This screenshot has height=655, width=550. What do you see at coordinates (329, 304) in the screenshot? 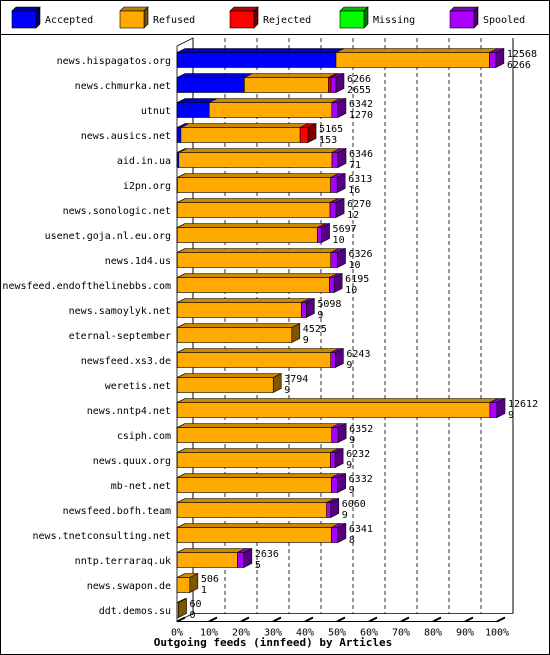
I see `total-label-news-samoylyk-net: 5098` at bounding box center [329, 304].